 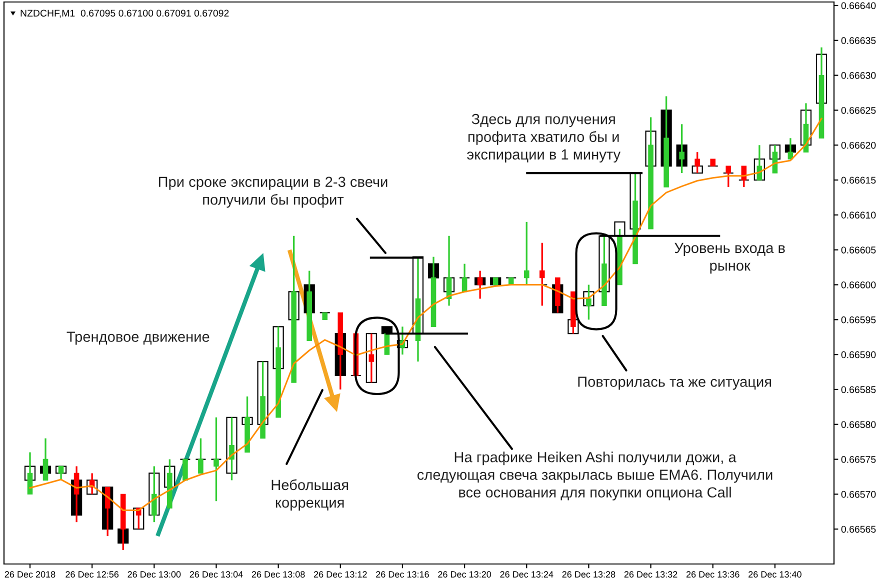 What do you see at coordinates (310, 495) in the screenshot?
I see `annotation: Небольшая коррекция` at bounding box center [310, 495].